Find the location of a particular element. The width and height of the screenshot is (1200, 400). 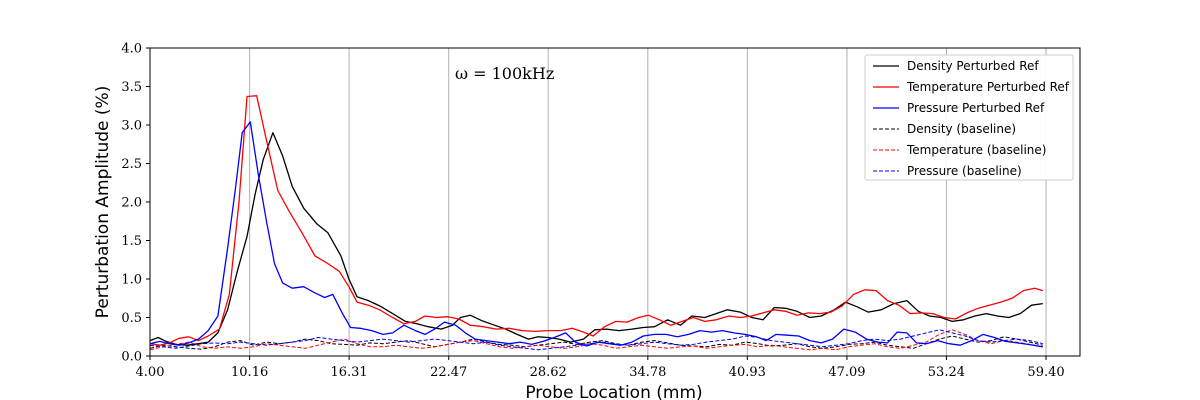

y-tick-label: 2.0 is located at coordinates (131, 203).